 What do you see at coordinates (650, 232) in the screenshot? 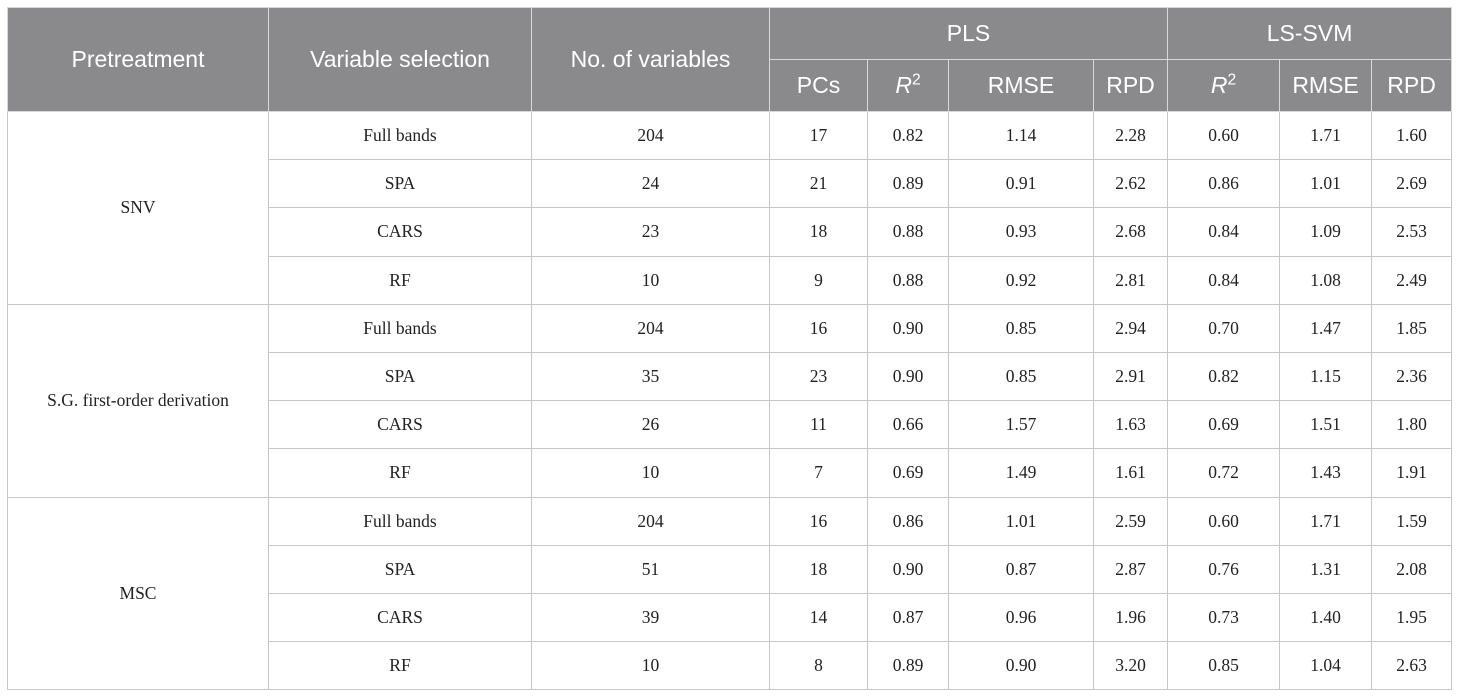
I see `no-of-variables-cell: 23` at bounding box center [650, 232].